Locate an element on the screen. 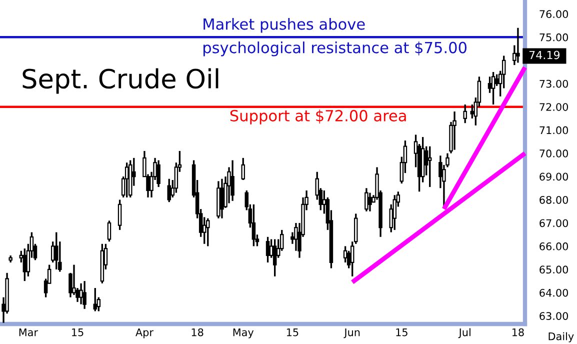 This screenshot has height=344, width=577. text: Daily is located at coordinates (561, 337).